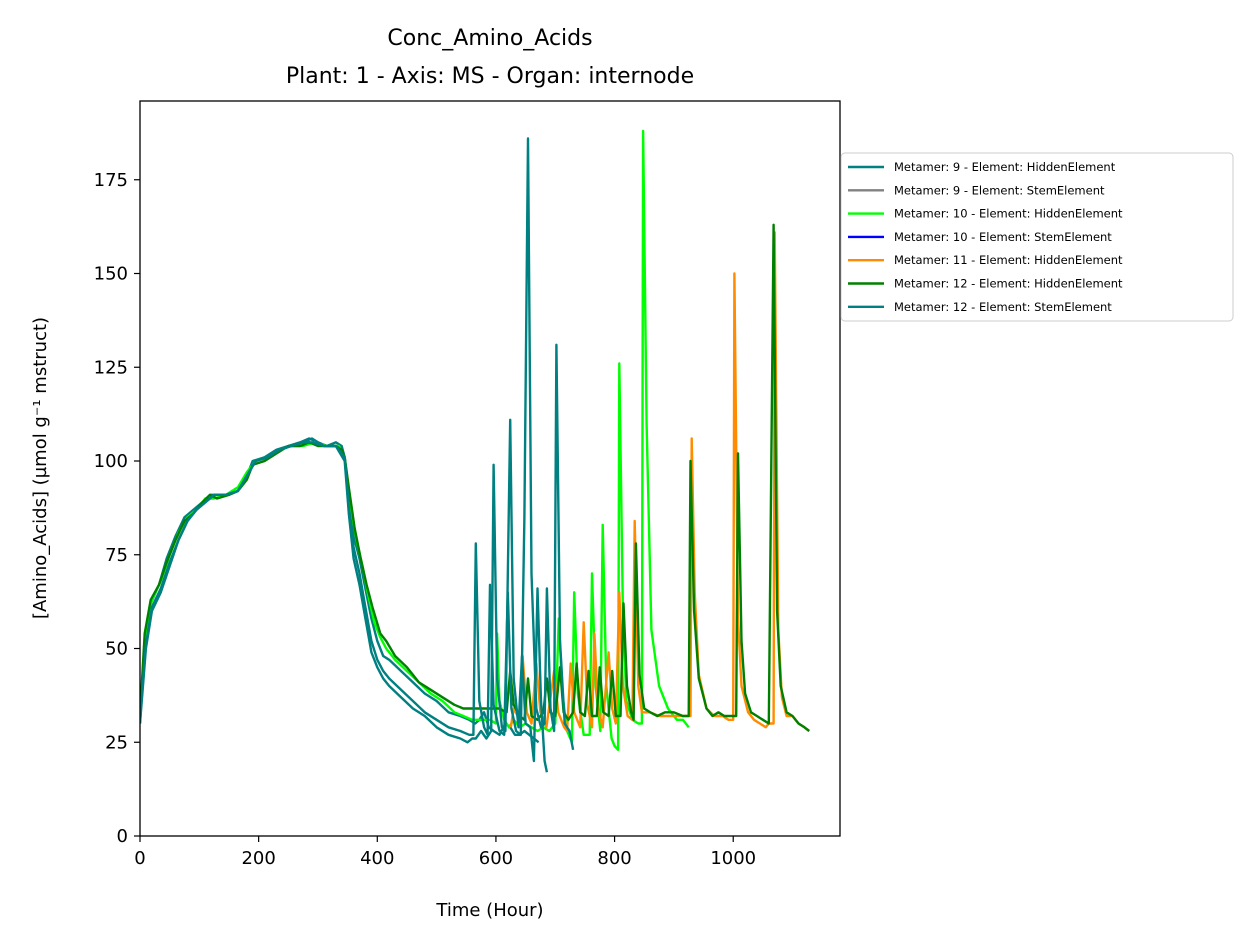 This screenshot has width=1252, height=943. What do you see at coordinates (116, 742) in the screenshot?
I see `y-tick-label: 25` at bounding box center [116, 742].